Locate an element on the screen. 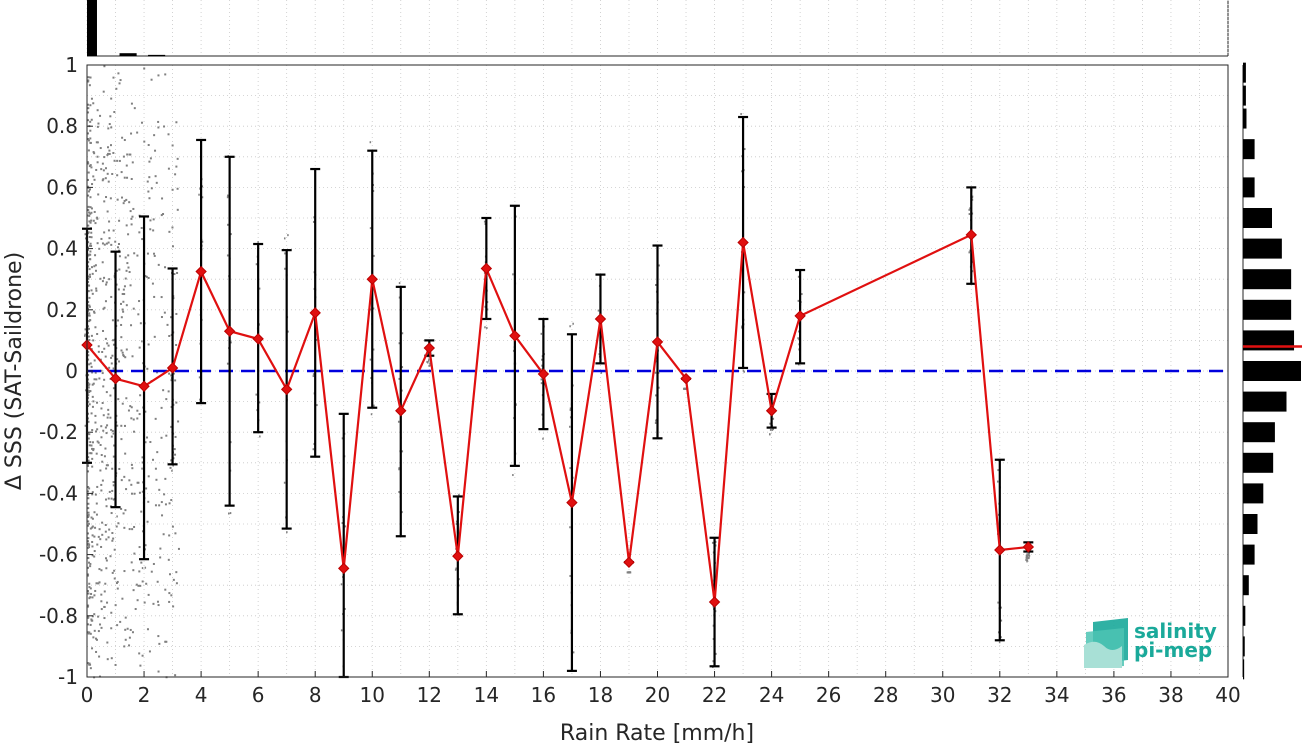  y-tick-label: 0.6 is located at coordinates (62, 187).